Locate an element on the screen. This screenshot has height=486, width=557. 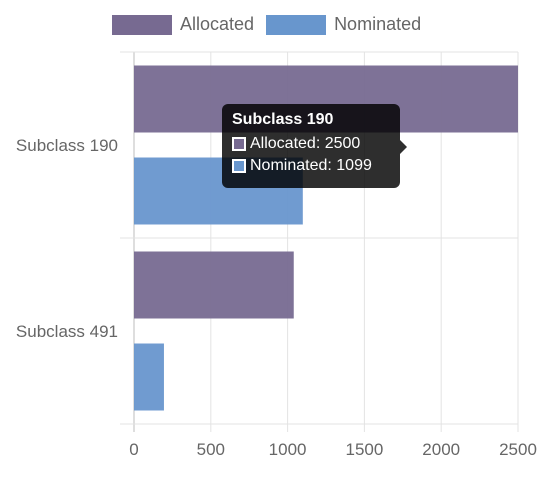
x-tick-label: 2500 is located at coordinates (518, 449).